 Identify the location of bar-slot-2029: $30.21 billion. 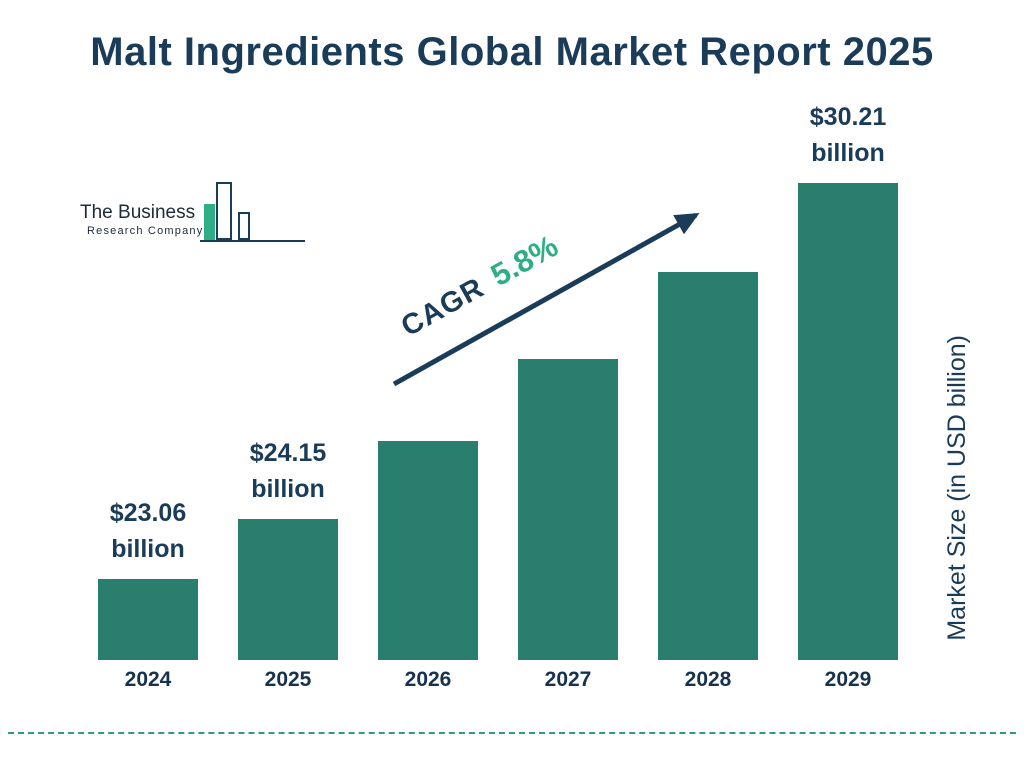
(848, 381).